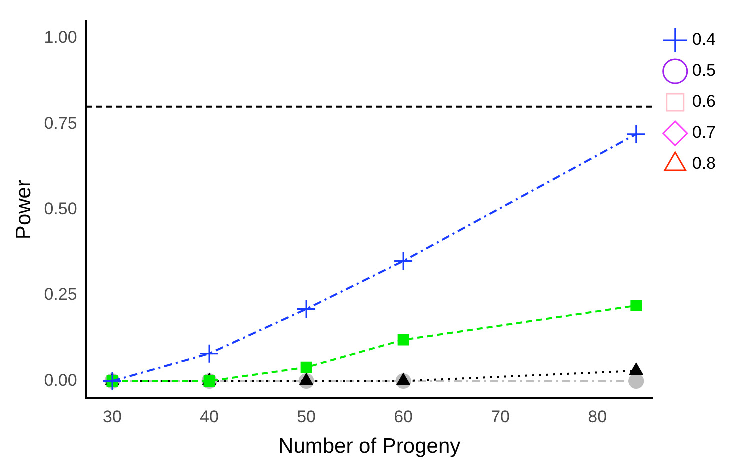 Image resolution: width=734 pixels, height=472 pixels. I want to click on legend-label: 0.7, so click(704, 132).